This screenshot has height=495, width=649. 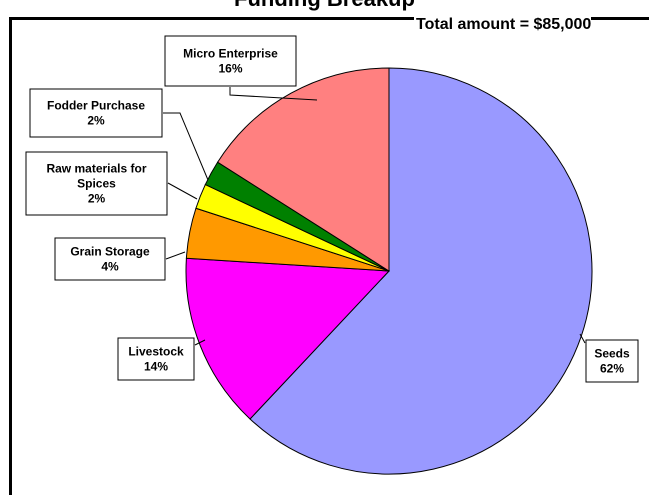 I want to click on leader-line-grain-storage, so click(x=175, y=255).